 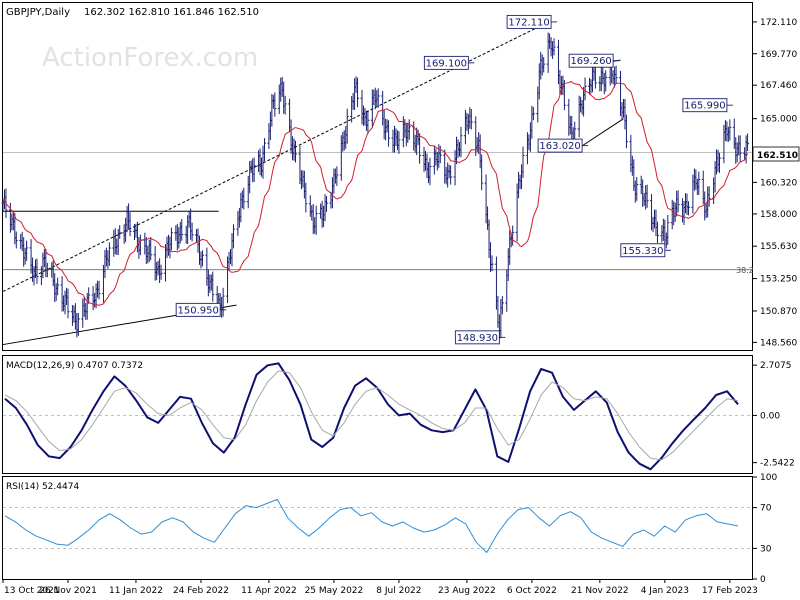 I want to click on svg-text: 150.950, so click(x=197, y=310).